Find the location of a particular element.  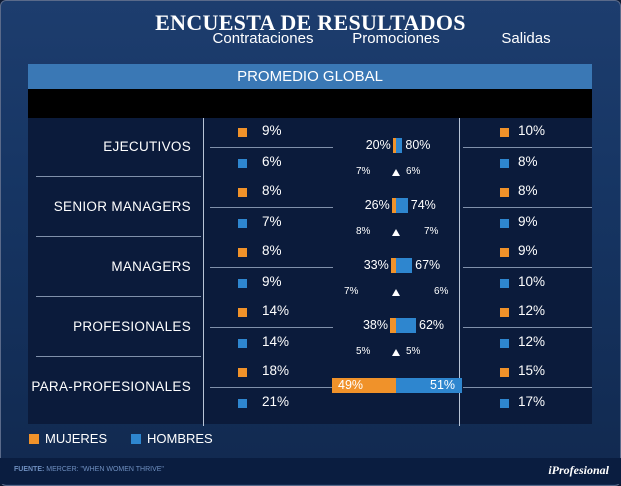

promociones-mujeres-value: 38% is located at coordinates (375, 325).